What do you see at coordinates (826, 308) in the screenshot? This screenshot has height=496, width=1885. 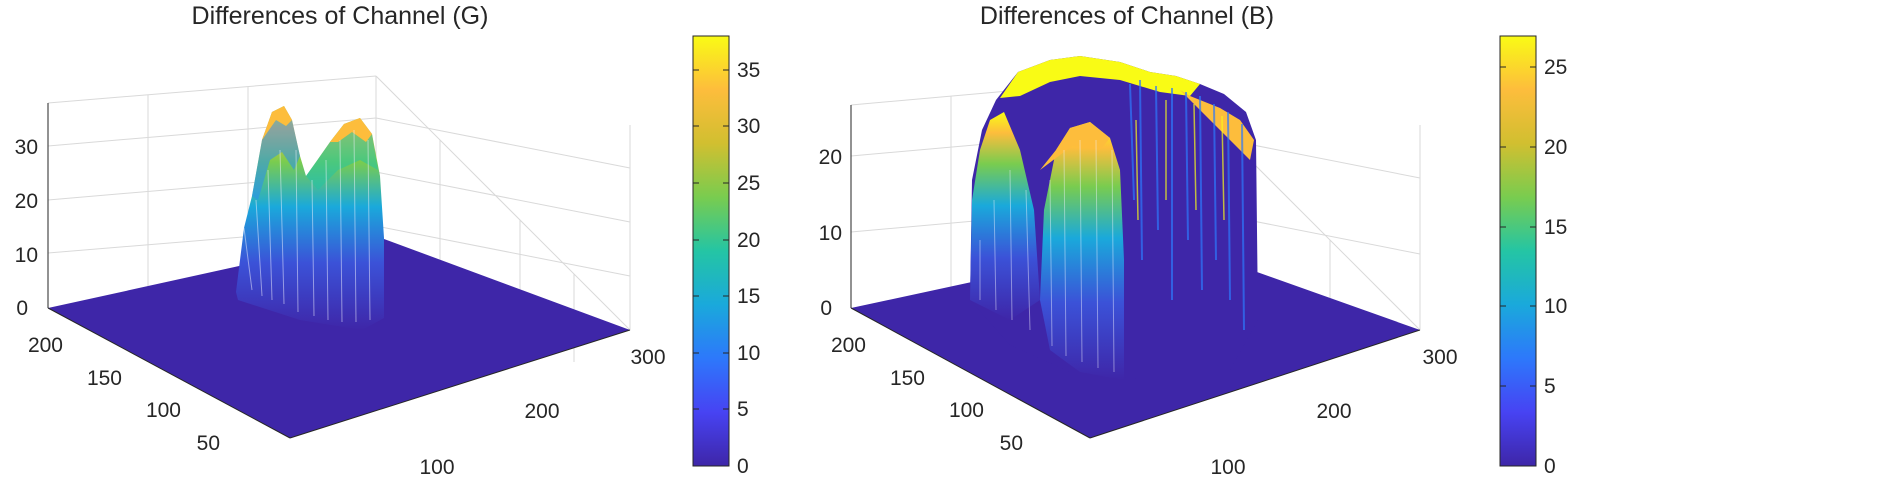 I see `chart-b-z-tick-0: 0` at bounding box center [826, 308].